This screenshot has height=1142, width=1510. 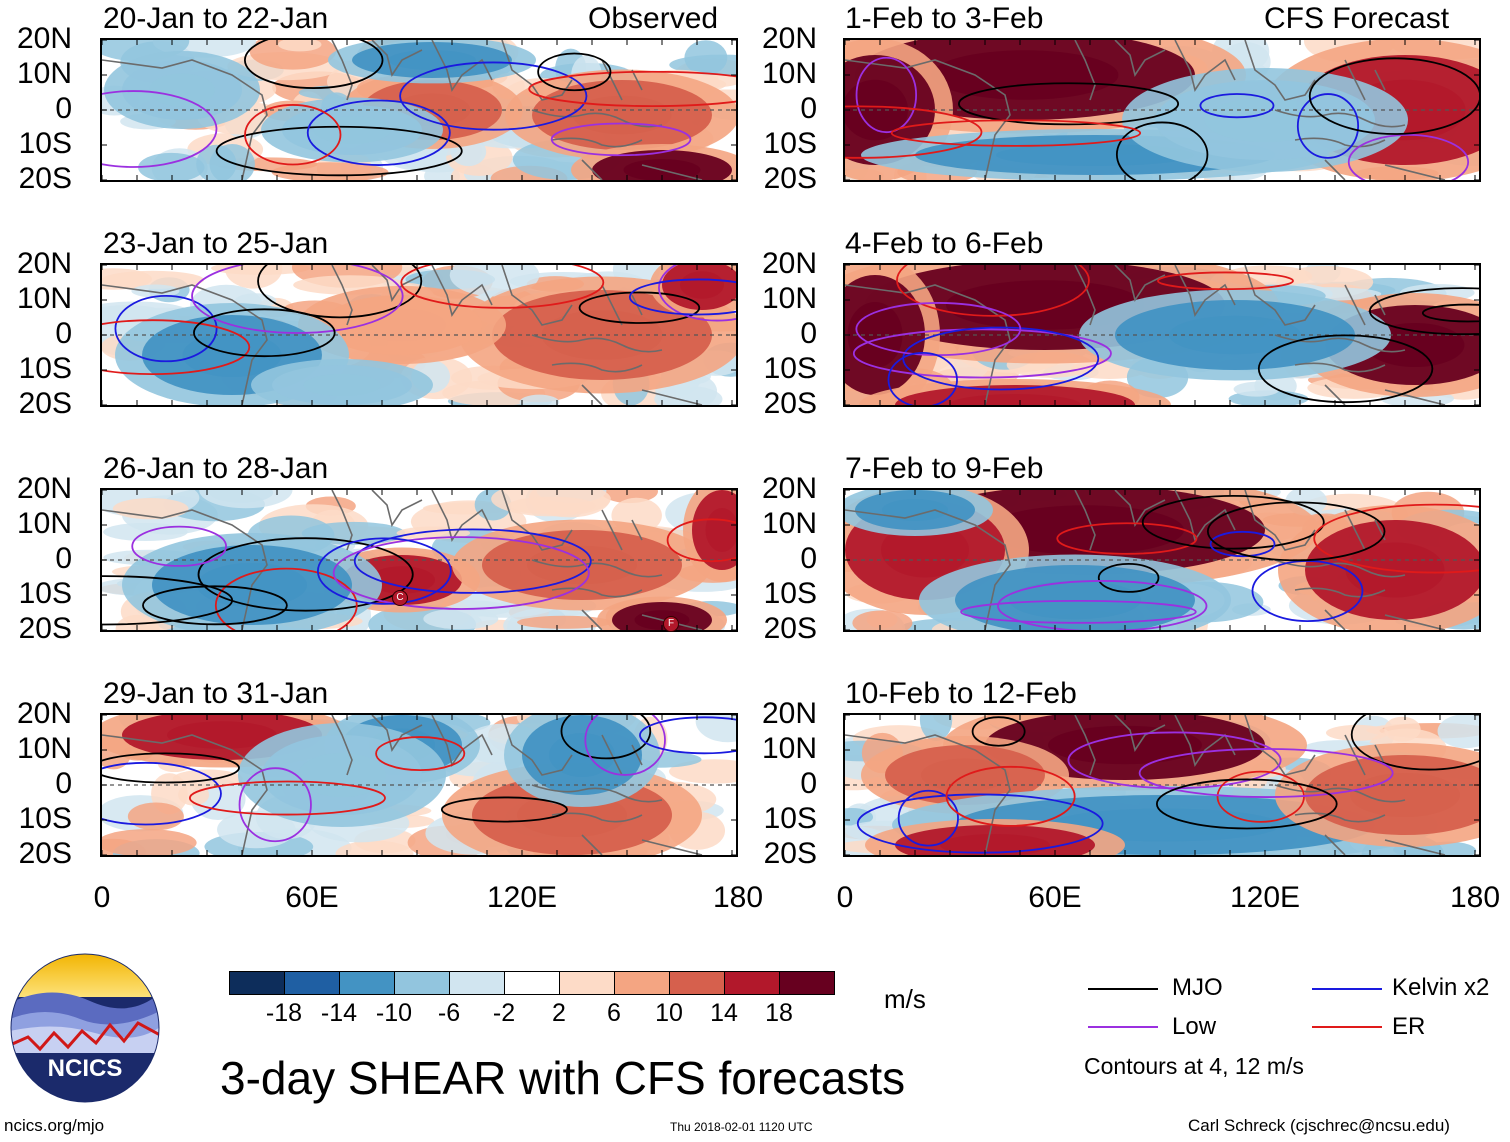 I want to click on storm-marker-c: C, so click(x=400, y=598).